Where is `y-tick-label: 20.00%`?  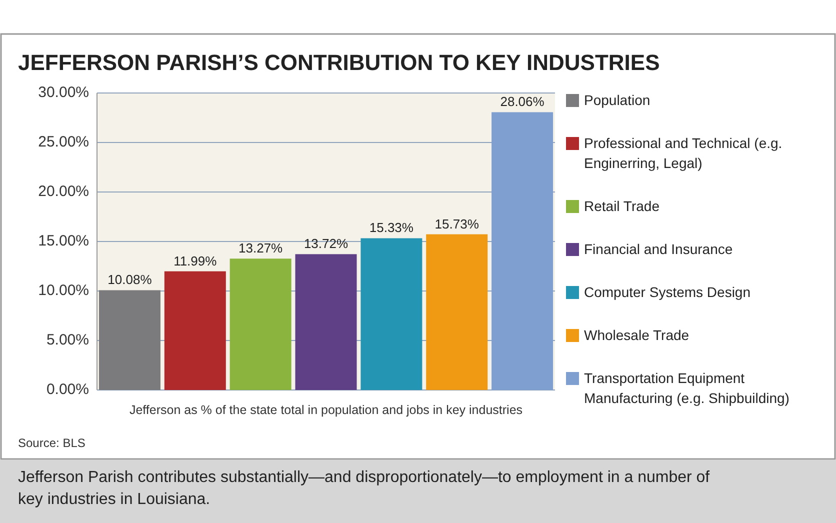
y-tick-label: 20.00% is located at coordinates (63, 191).